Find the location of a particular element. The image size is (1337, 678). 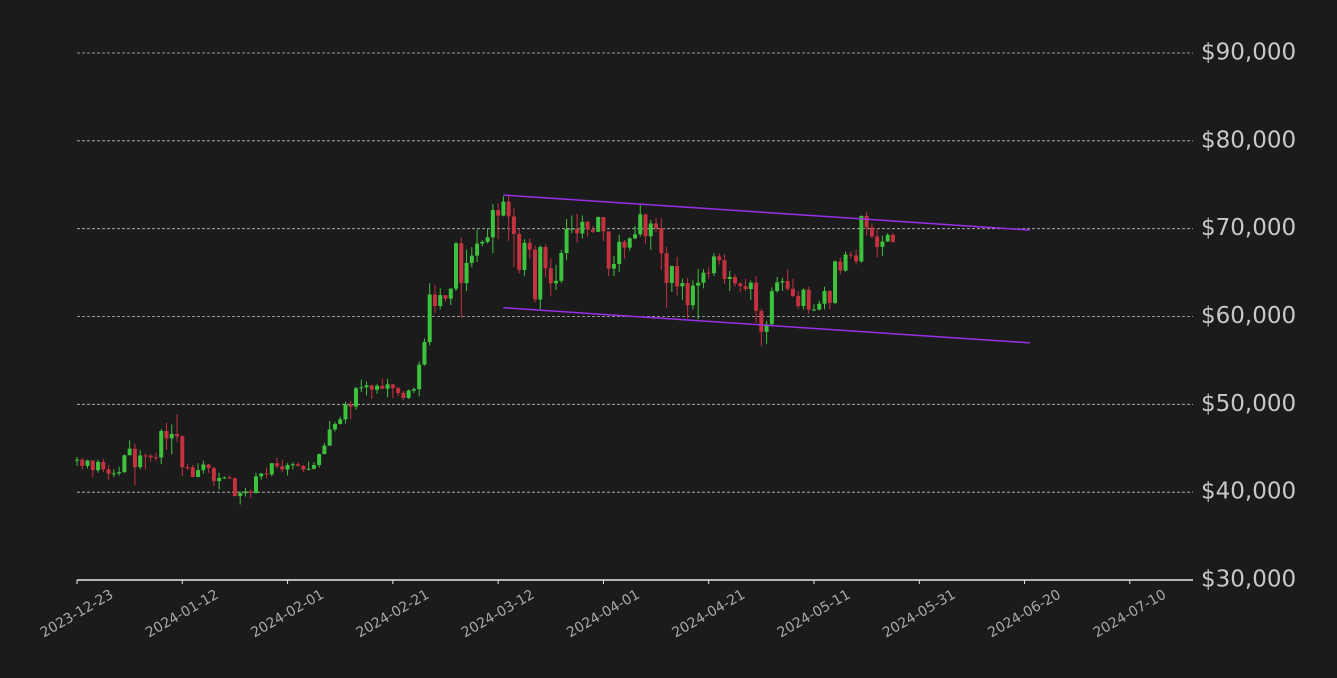

y-tick-label: $90,000 is located at coordinates (1248, 53).